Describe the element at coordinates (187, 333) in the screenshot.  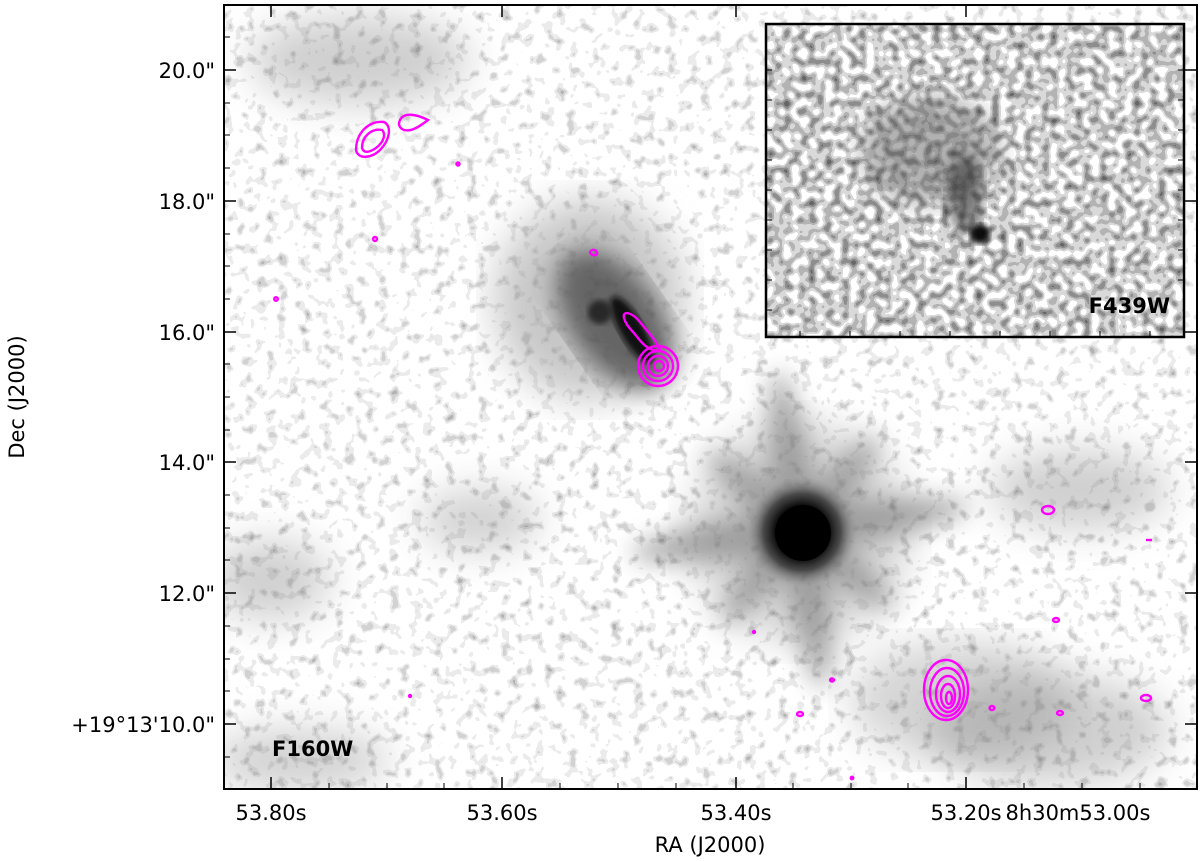
I see `y-tick-label: 16.0"` at that location.